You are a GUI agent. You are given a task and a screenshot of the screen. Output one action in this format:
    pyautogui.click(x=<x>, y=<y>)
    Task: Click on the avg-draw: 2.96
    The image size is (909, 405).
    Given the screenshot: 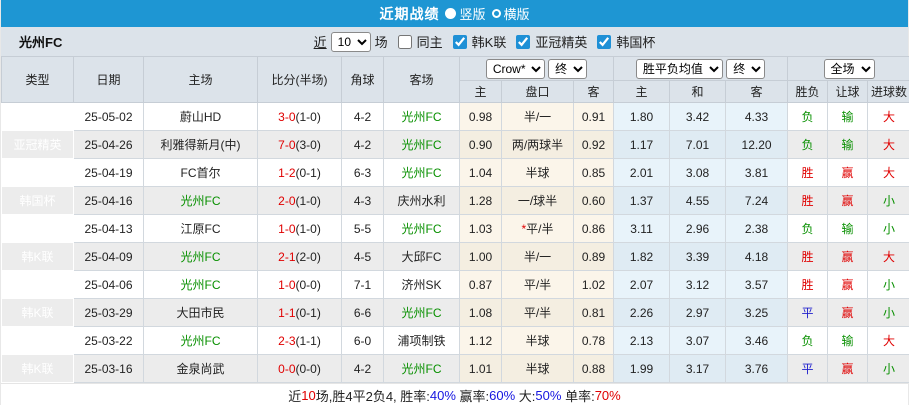 What is the action you would take?
    pyautogui.click(x=698, y=228)
    